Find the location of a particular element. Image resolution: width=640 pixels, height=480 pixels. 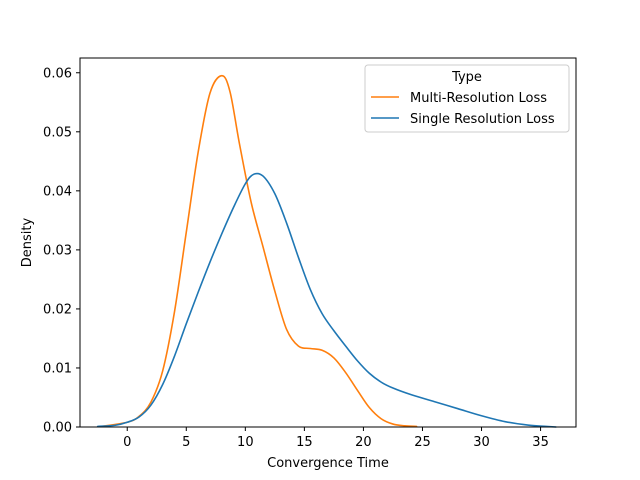

y-tick-label: 0.03 is located at coordinates (57, 250).